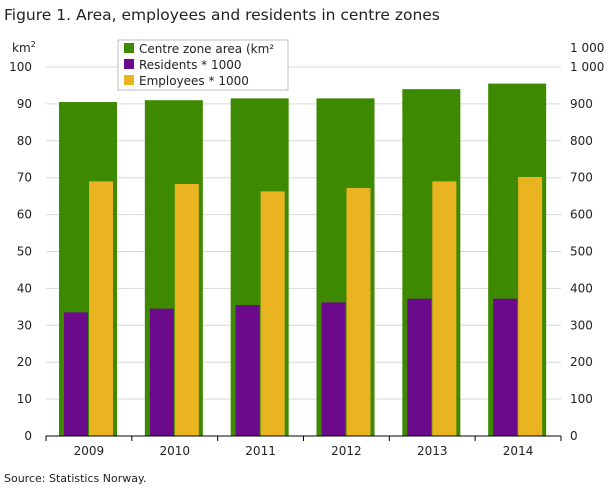 This screenshot has height=489, width=609. What do you see at coordinates (247, 370) in the screenshot?
I see `bar-residents-2011` at bounding box center [247, 370].